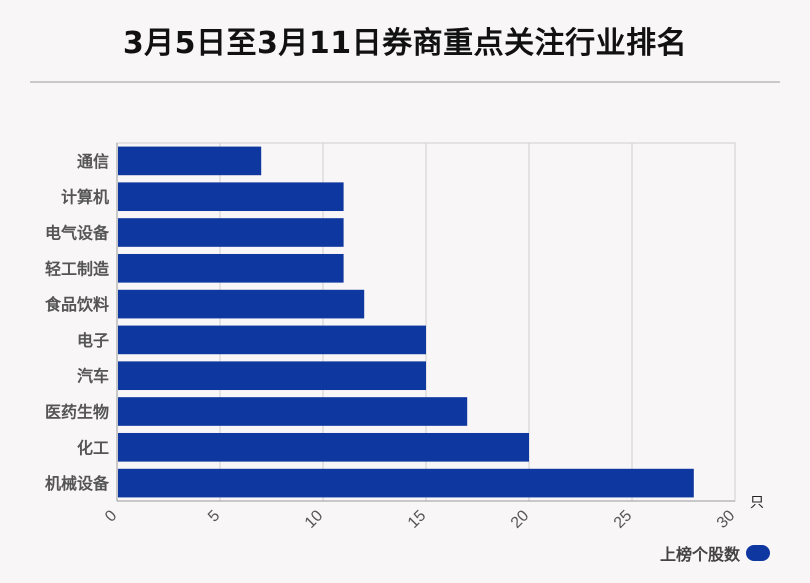 The width and height of the screenshot is (810, 583). What do you see at coordinates (77, 268) in the screenshot?
I see `y-category-label: 轻工制造` at bounding box center [77, 268].